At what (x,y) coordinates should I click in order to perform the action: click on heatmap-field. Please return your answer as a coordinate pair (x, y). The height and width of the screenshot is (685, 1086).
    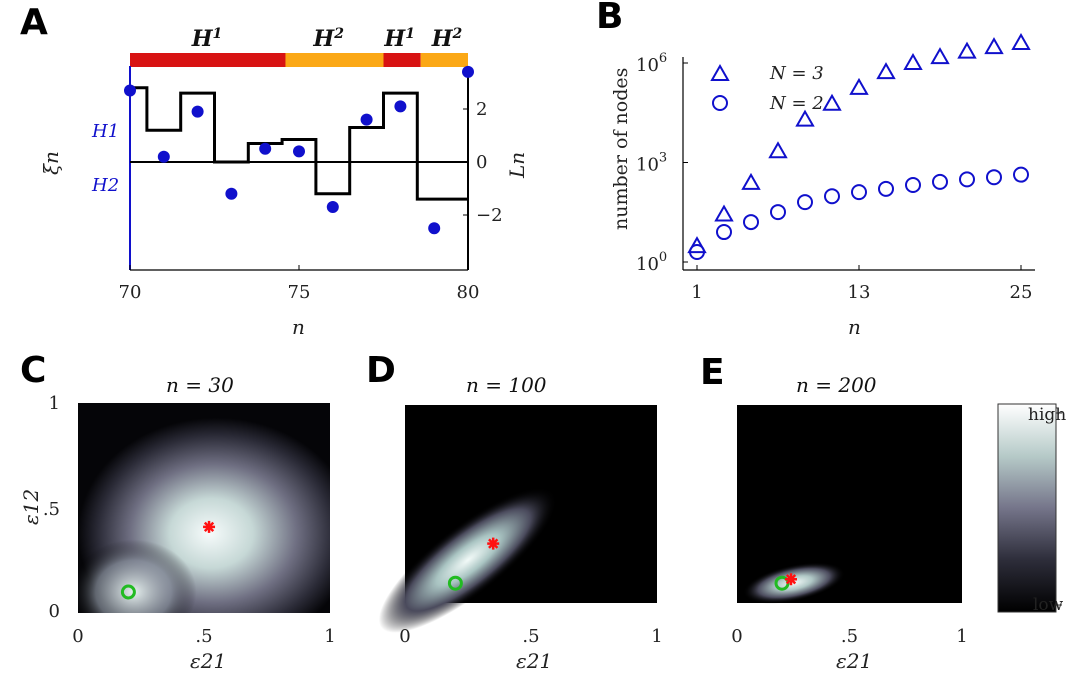
    Looking at the image, I should click on (468, 560).